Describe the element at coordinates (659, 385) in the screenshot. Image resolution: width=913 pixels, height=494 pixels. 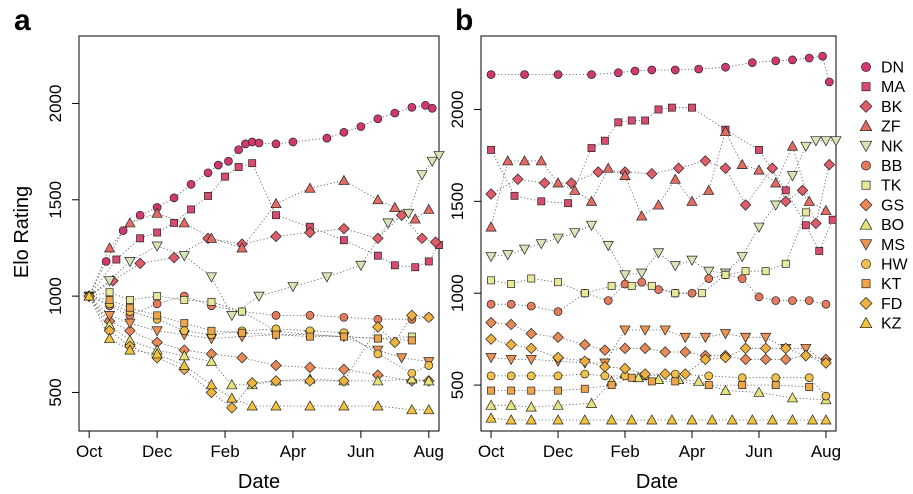
I see `panel-b-series-line-hw` at that location.